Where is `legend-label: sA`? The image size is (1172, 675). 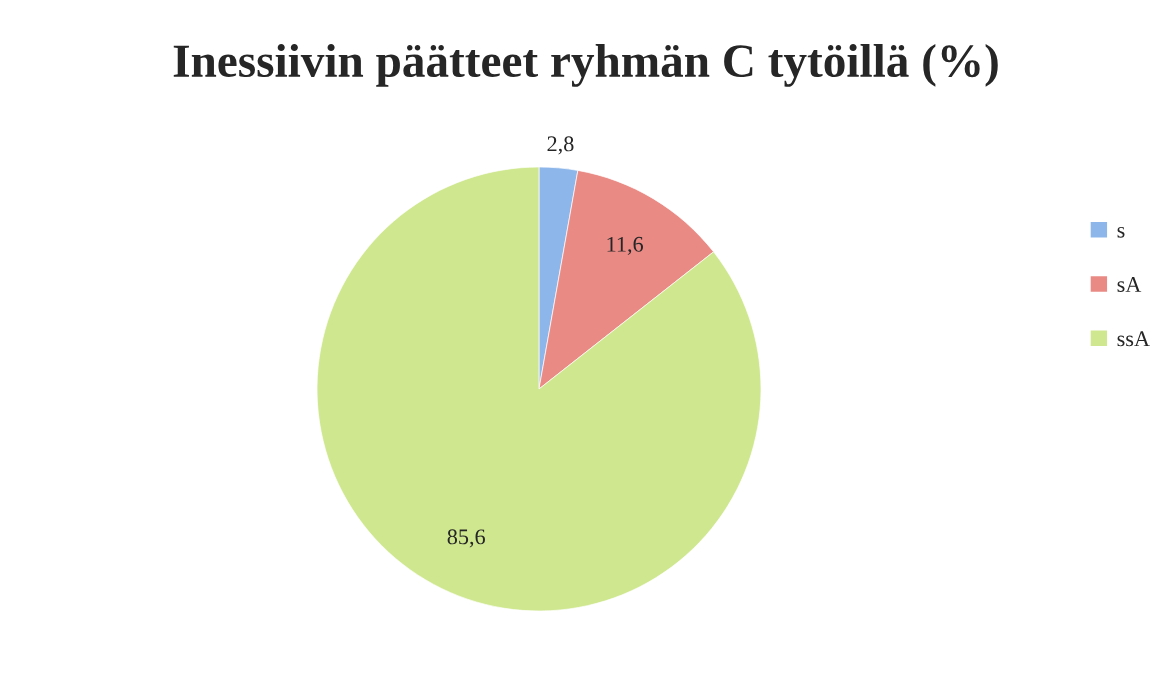
legend-label: sA is located at coordinates (1129, 284).